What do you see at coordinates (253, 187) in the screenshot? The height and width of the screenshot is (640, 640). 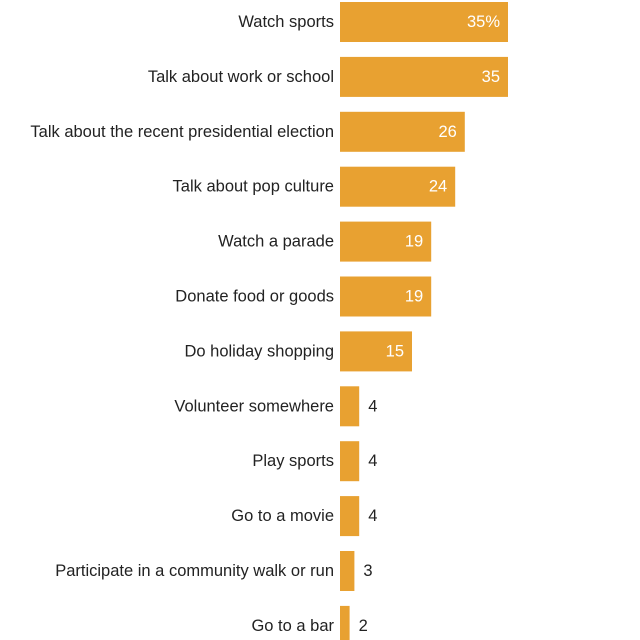 I see `category-label: Talk about pop culture` at bounding box center [253, 187].